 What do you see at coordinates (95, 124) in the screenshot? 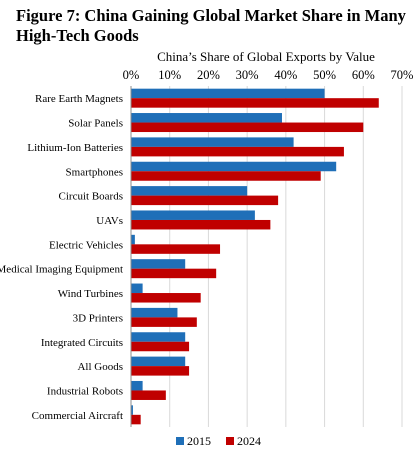
I see `category-label: Solar Panels` at bounding box center [95, 124].